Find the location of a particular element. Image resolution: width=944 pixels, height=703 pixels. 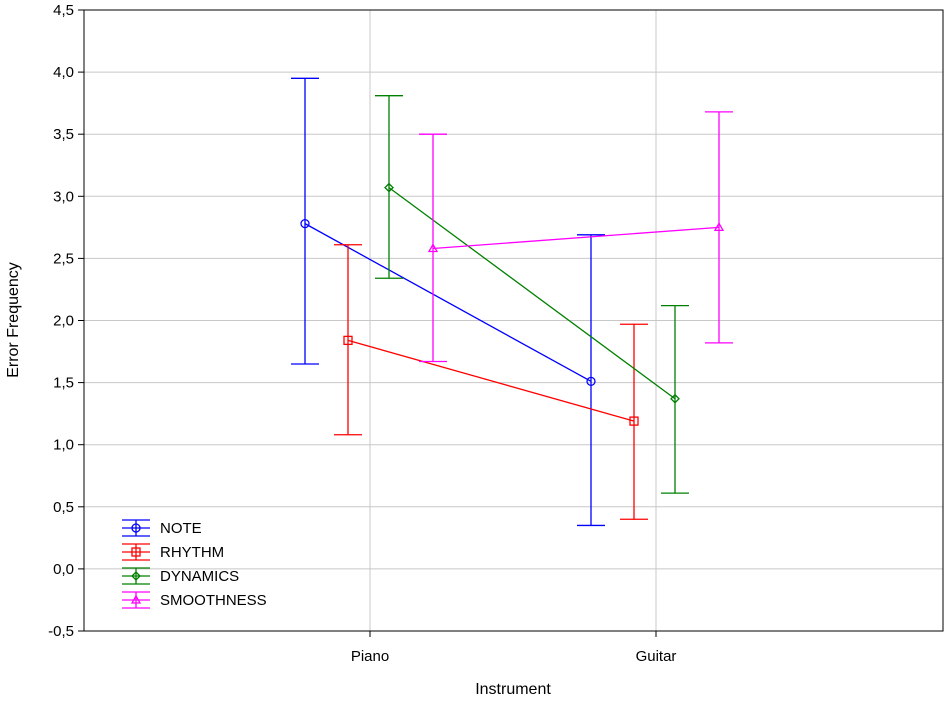

series-rhythm is located at coordinates (491, 382).